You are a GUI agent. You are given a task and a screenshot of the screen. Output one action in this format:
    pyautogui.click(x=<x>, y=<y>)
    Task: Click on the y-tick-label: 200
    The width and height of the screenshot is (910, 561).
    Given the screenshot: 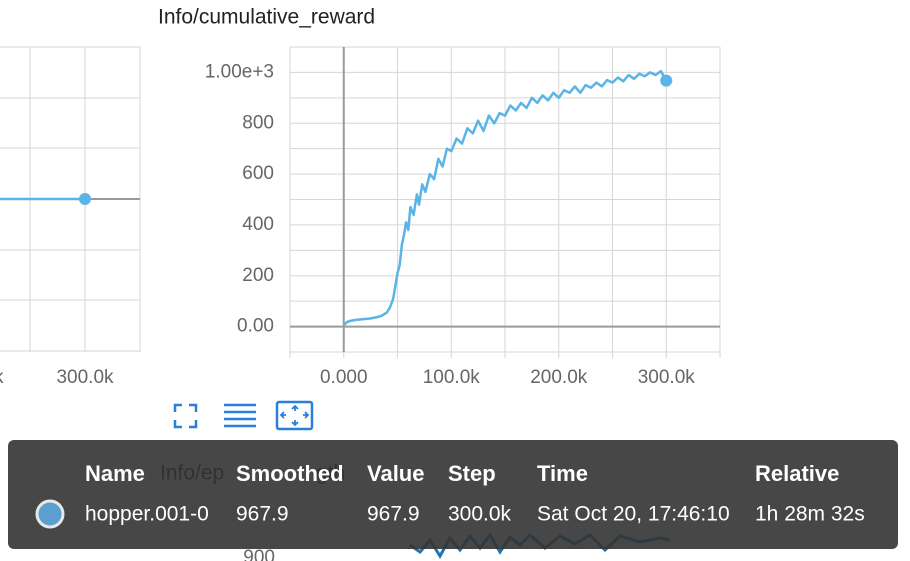 What is the action you would take?
    pyautogui.click(x=258, y=275)
    